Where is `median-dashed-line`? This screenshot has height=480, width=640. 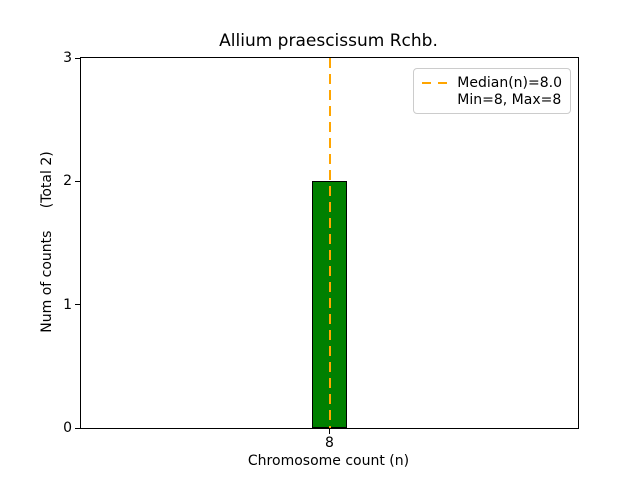
median-dashed-line is located at coordinates (329, 243).